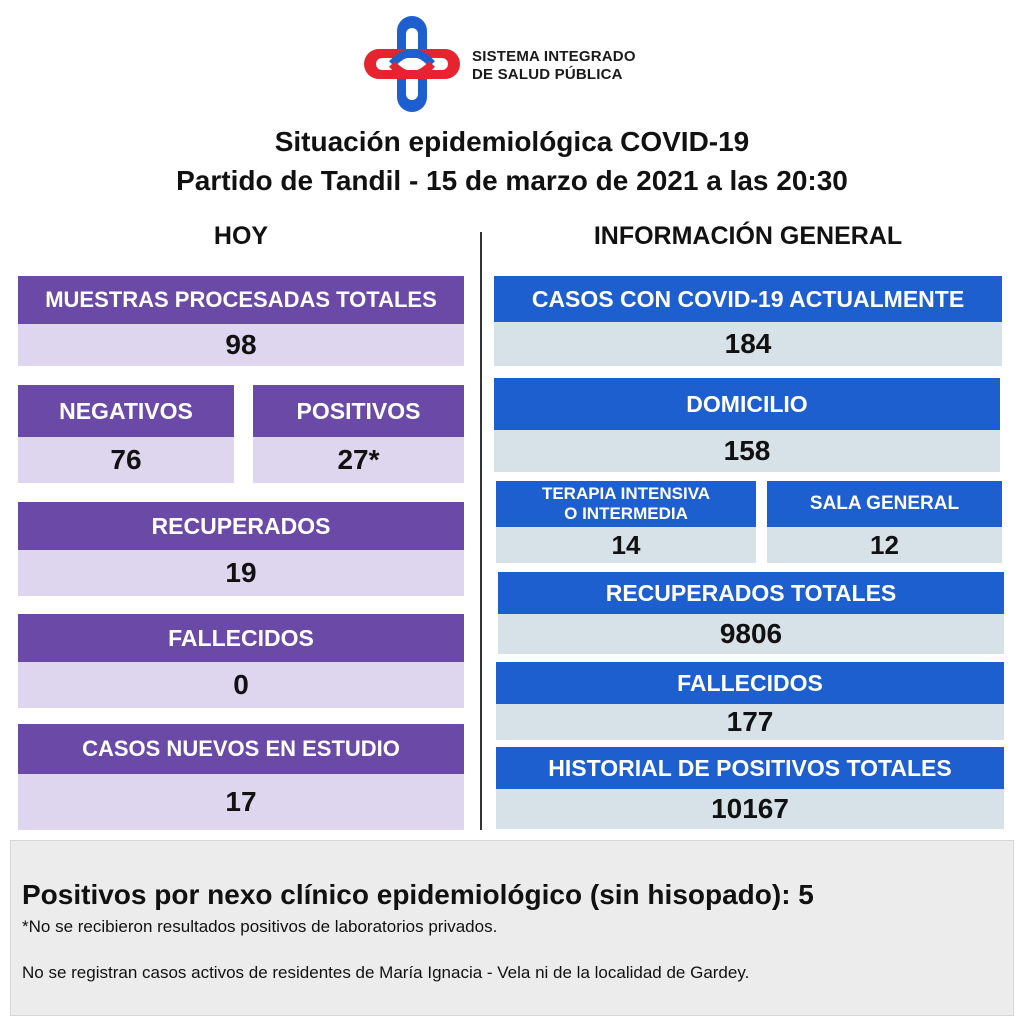 Image resolution: width=1024 pixels, height=1024 pixels. Describe the element at coordinates (554, 56) in the screenshot. I see `org-name-line1: SISTEMA INTEGRADO` at that location.